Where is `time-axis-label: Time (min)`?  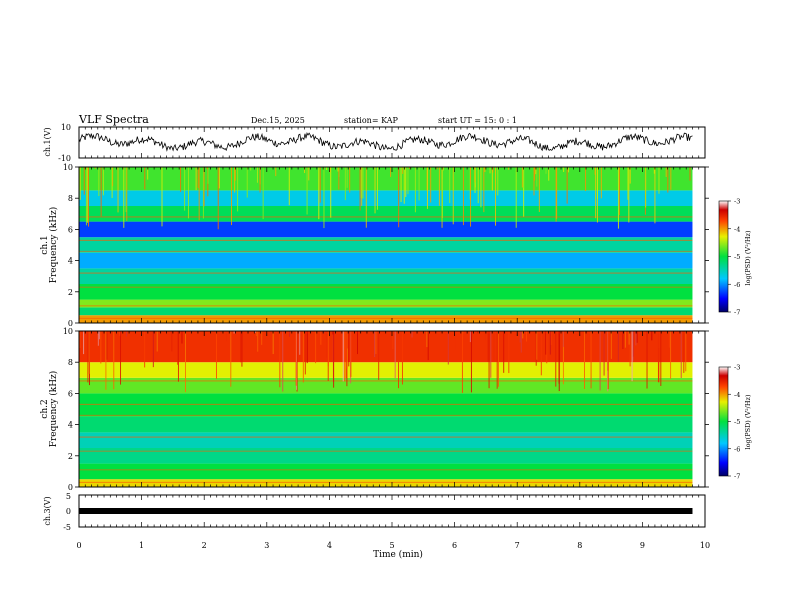 time-axis-label: Time (min) is located at coordinates (398, 554).